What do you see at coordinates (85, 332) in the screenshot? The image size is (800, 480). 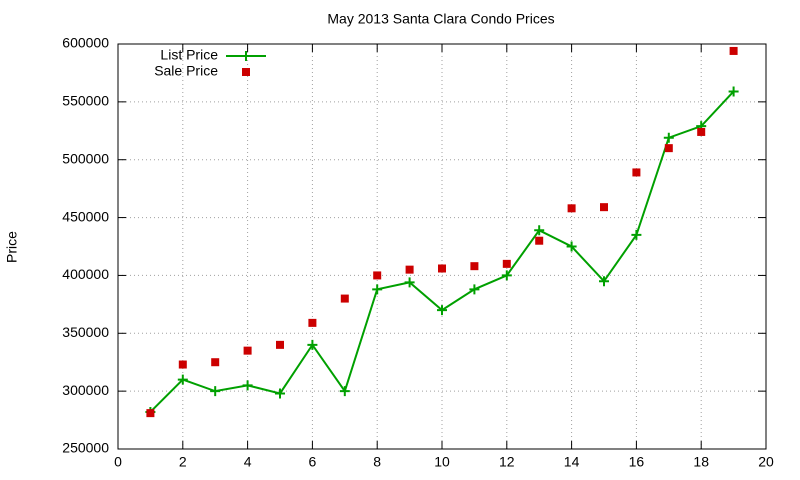 I see `y-tick-label: 350000` at bounding box center [85, 332].